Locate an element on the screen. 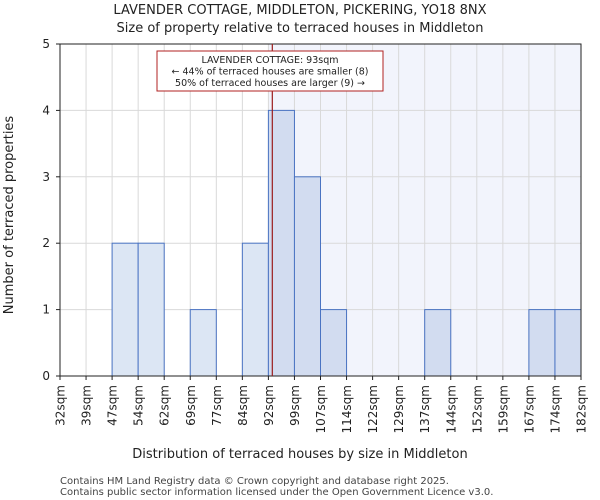 The image size is (600, 500). x-tick-label: 77sqm is located at coordinates (217, 405).